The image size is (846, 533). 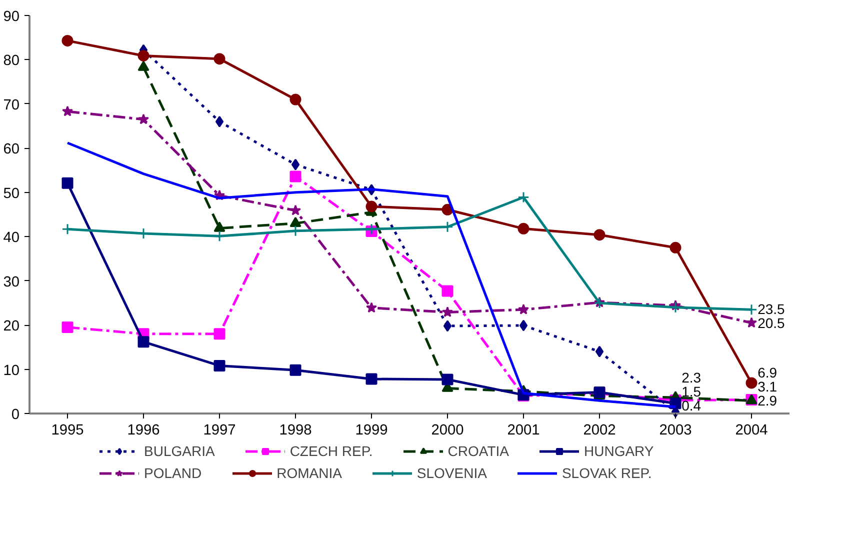 I want to click on x-tick-label: 1995, so click(x=67, y=430).